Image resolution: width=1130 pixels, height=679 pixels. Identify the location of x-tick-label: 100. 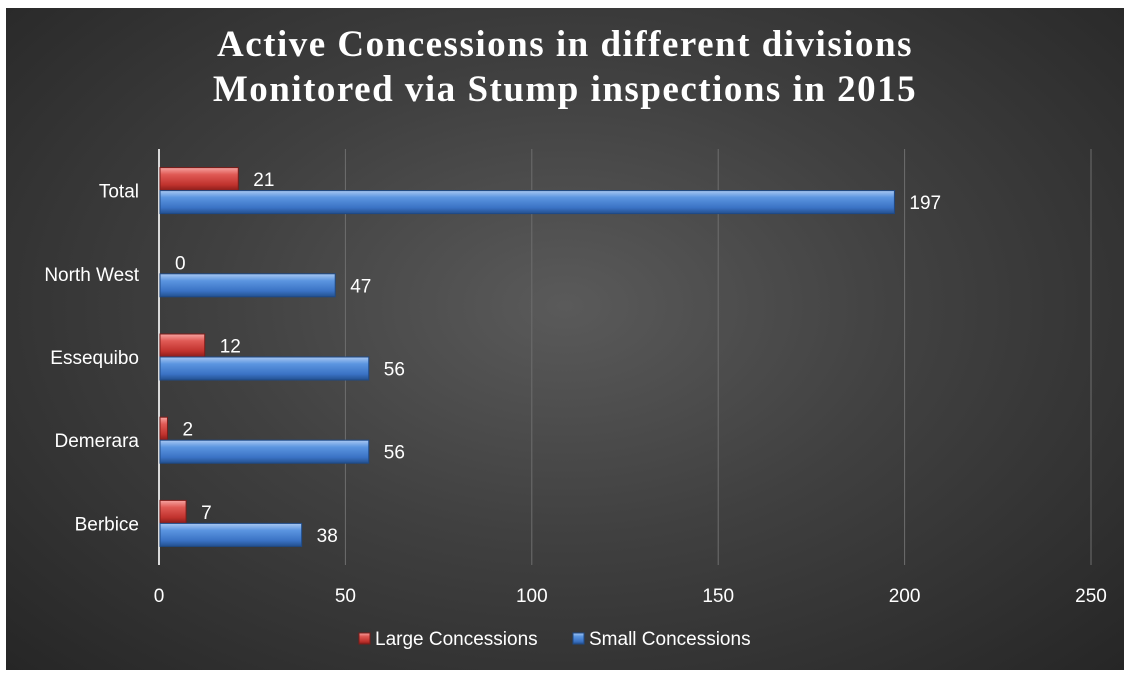
(532, 596).